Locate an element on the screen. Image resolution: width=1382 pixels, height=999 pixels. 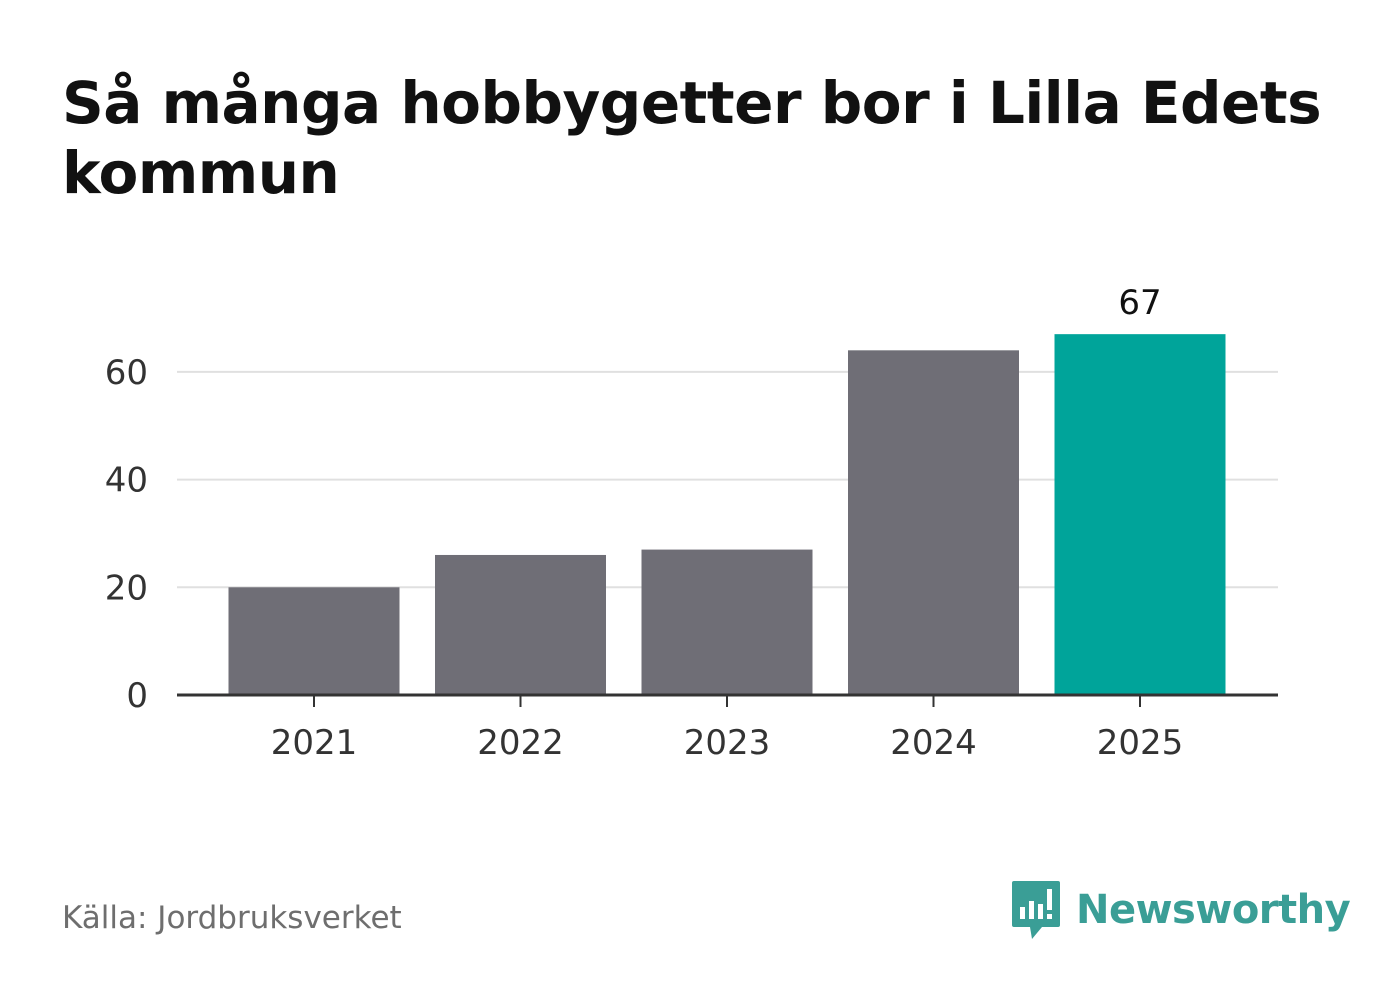
bar-2022 is located at coordinates (520, 624).